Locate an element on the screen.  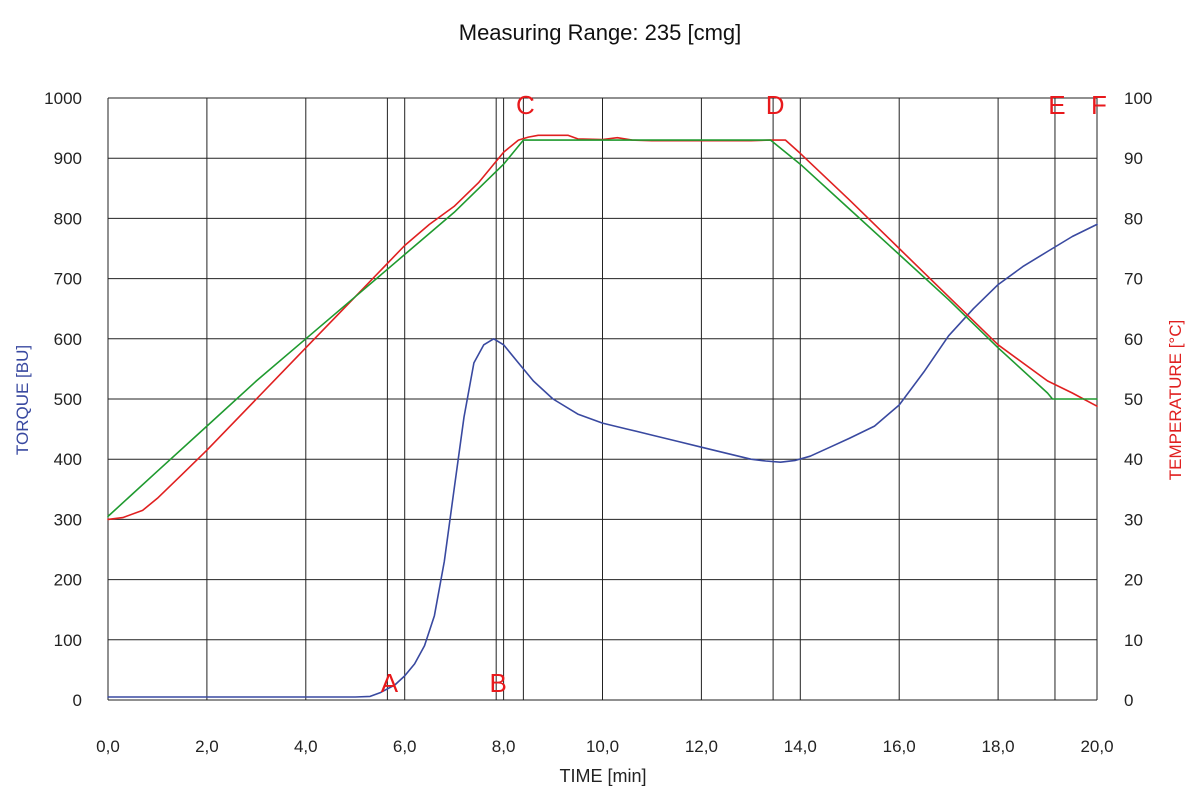
y-right-tick-label: 20 is located at coordinates (1133, 580).